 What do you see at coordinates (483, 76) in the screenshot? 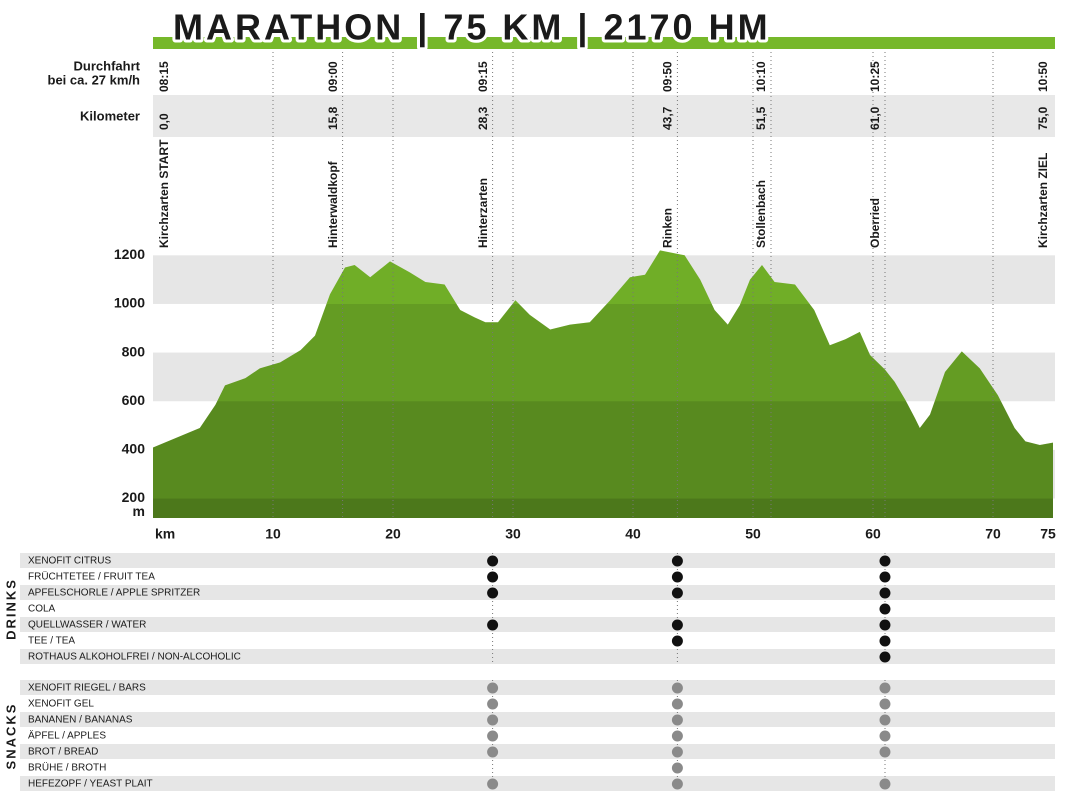
I see `station-time: 09:15` at bounding box center [483, 76].